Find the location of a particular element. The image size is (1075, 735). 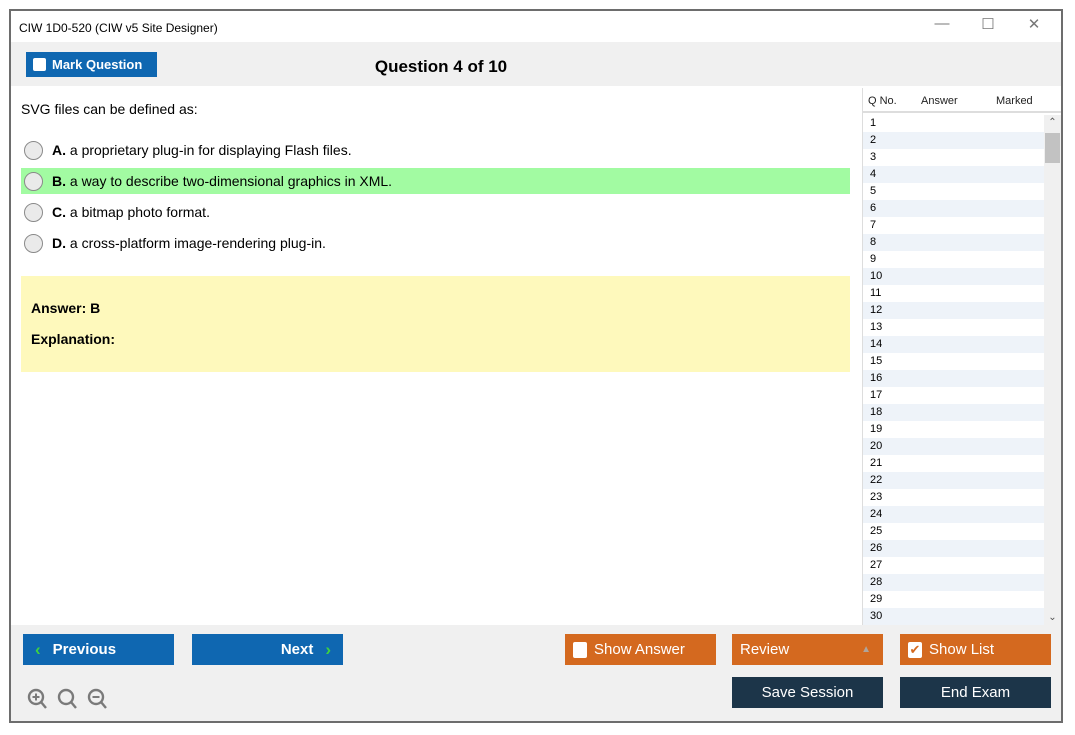

scroll-down-icon: ⌄ is located at coordinates (1052, 617).